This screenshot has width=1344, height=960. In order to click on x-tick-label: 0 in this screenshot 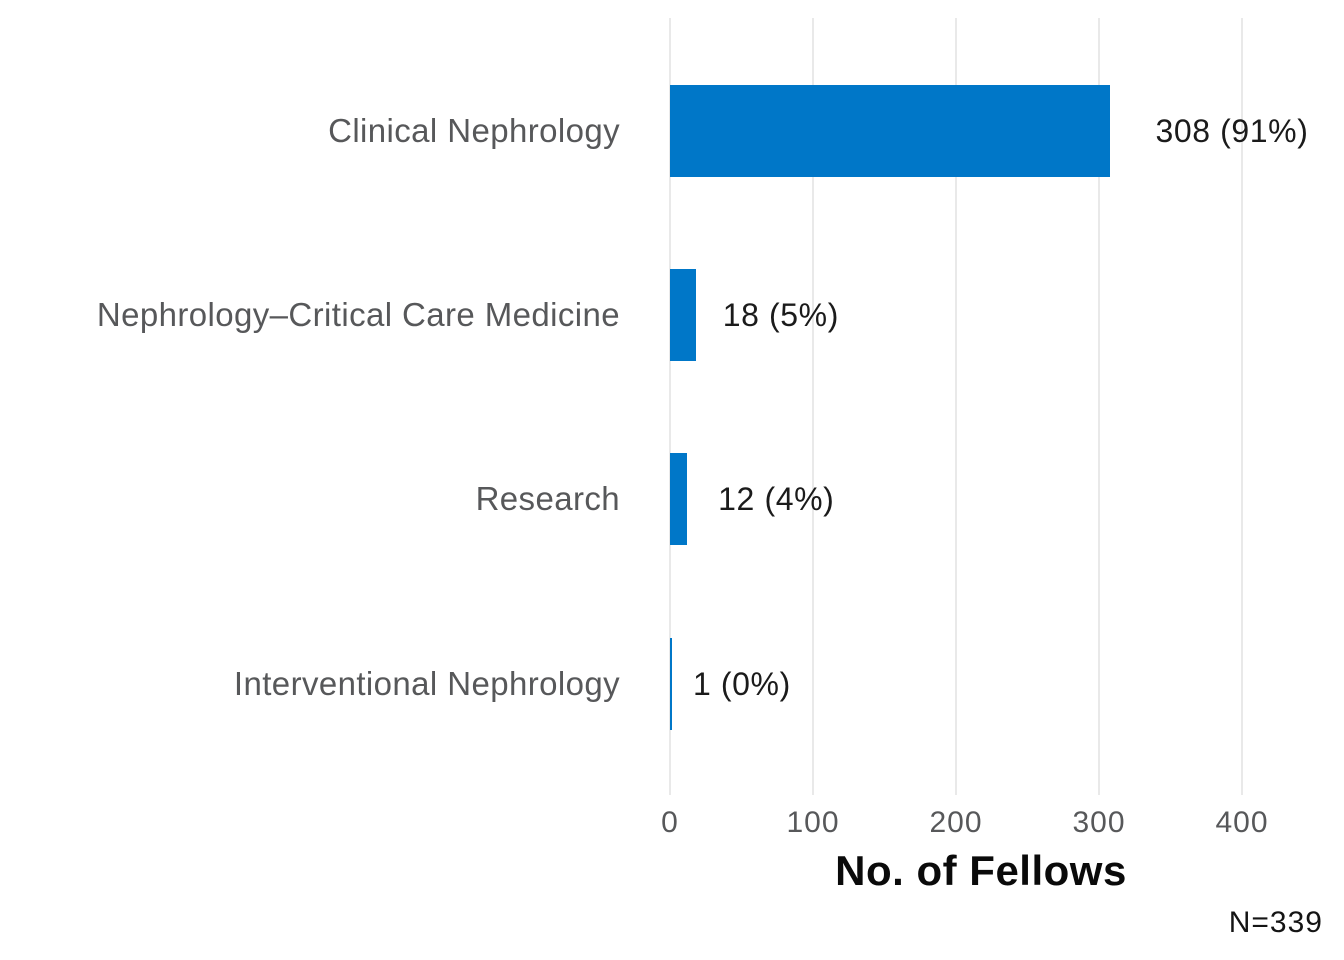, I will do `click(670, 822)`.